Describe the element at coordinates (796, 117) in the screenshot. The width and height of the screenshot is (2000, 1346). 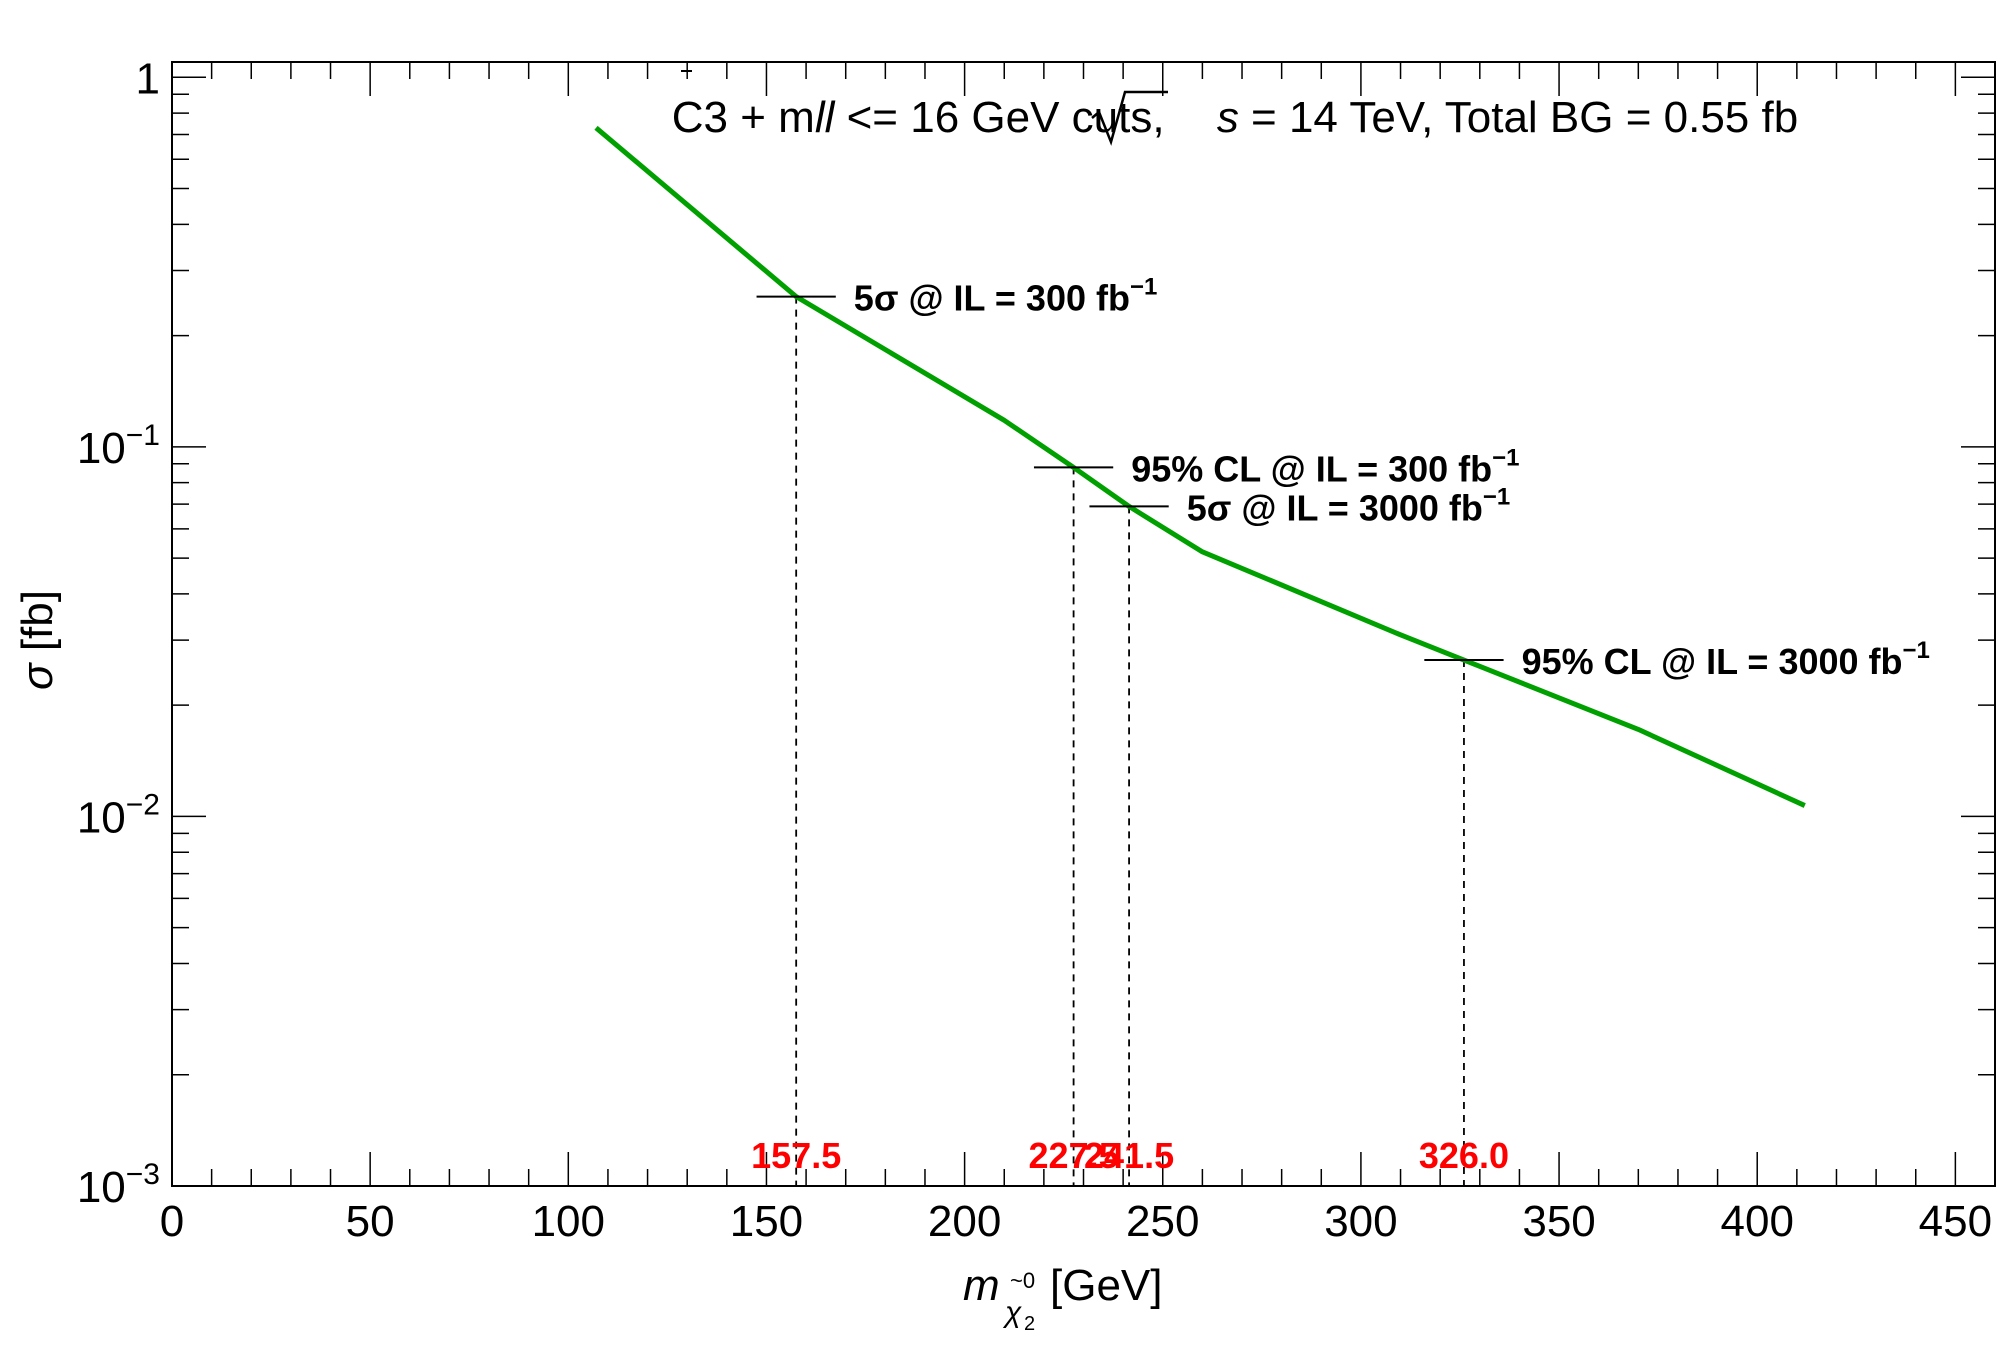
I see `title-mll-m: m` at that location.